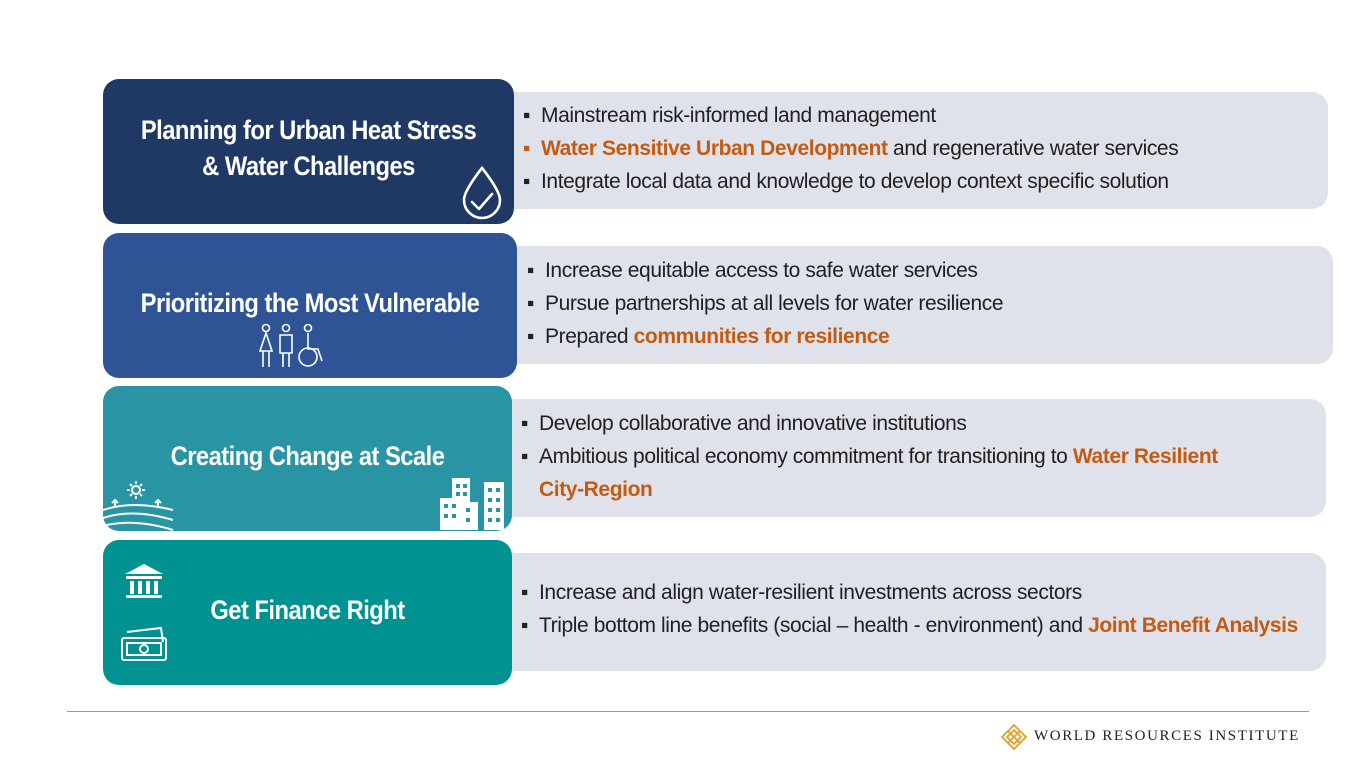 This screenshot has width=1365, height=768. What do you see at coordinates (1033, 148) in the screenshot?
I see `bullet-text: and regenerative water services` at bounding box center [1033, 148].